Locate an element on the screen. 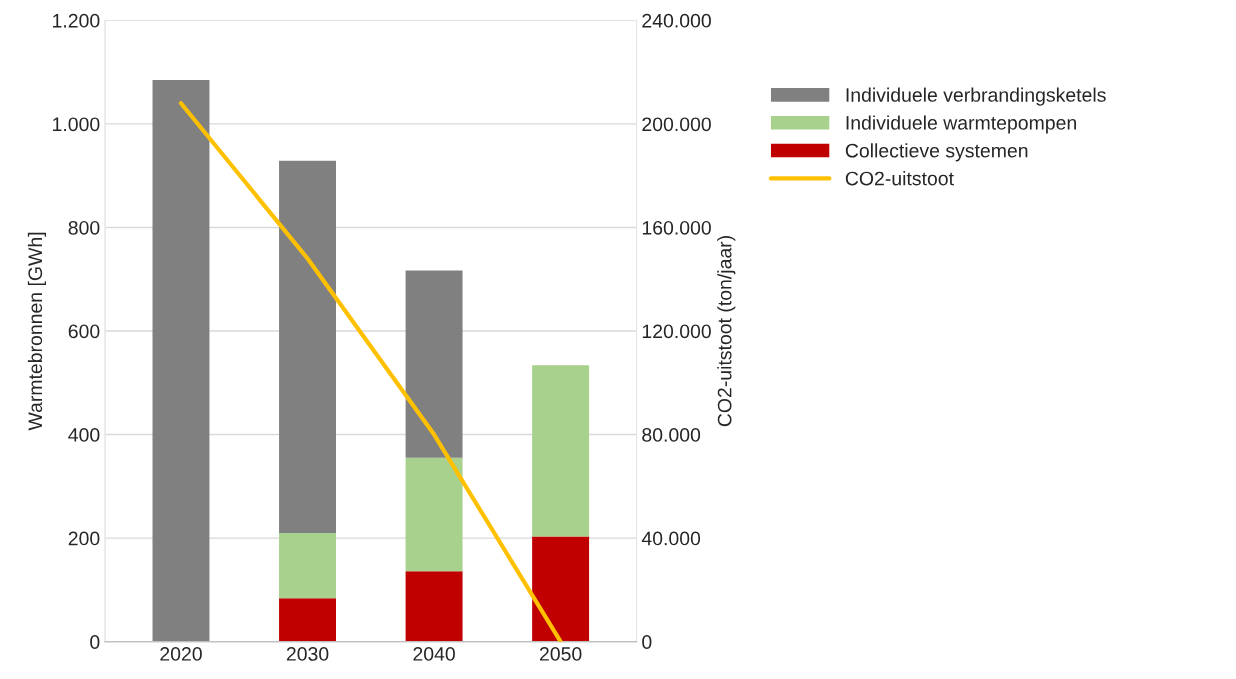  y2-tick-label: 80.000 is located at coordinates (671, 435).